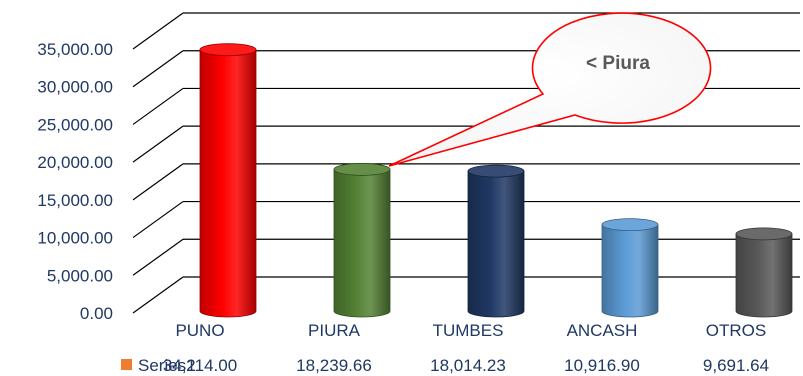 The image size is (803, 376). I want to click on category-labels: PUNO PIURA TUMBES ANCASH OTROS, so click(470, 330).